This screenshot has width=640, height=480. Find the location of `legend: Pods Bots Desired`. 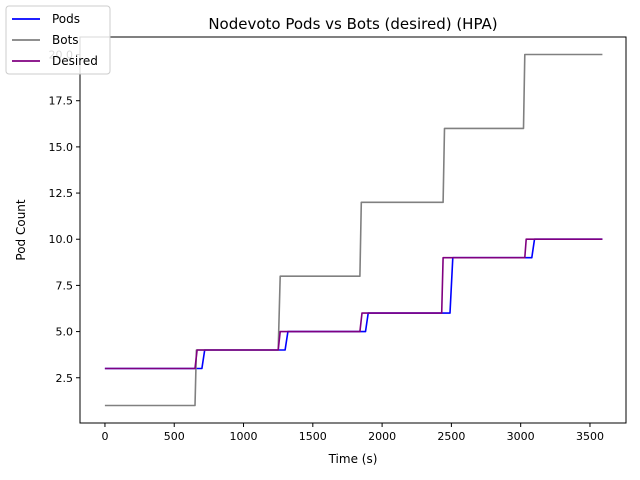

legend: Pods Bots Desired is located at coordinates (58, 40).